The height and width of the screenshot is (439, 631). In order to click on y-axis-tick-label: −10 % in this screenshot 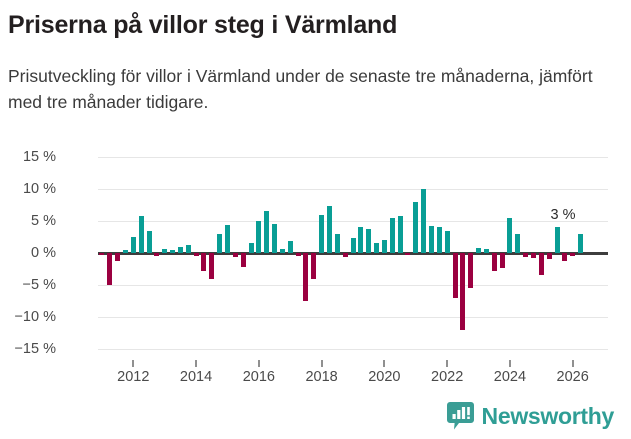, I will do `click(35, 317)`.